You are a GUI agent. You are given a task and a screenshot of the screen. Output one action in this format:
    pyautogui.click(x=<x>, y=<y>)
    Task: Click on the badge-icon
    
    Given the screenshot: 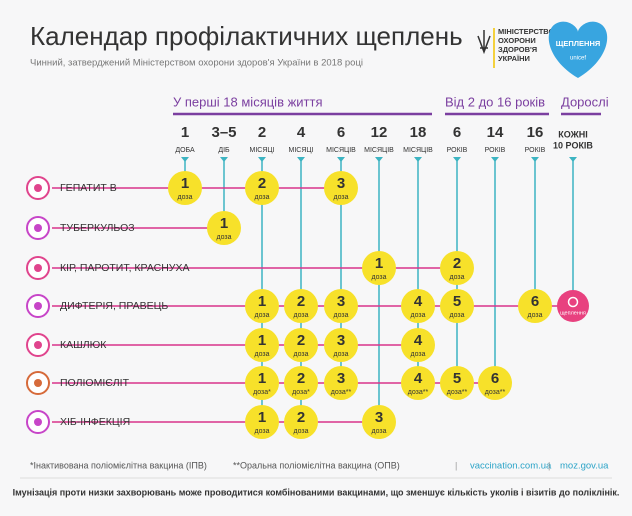 What is the action you would take?
    pyautogui.click(x=573, y=302)
    